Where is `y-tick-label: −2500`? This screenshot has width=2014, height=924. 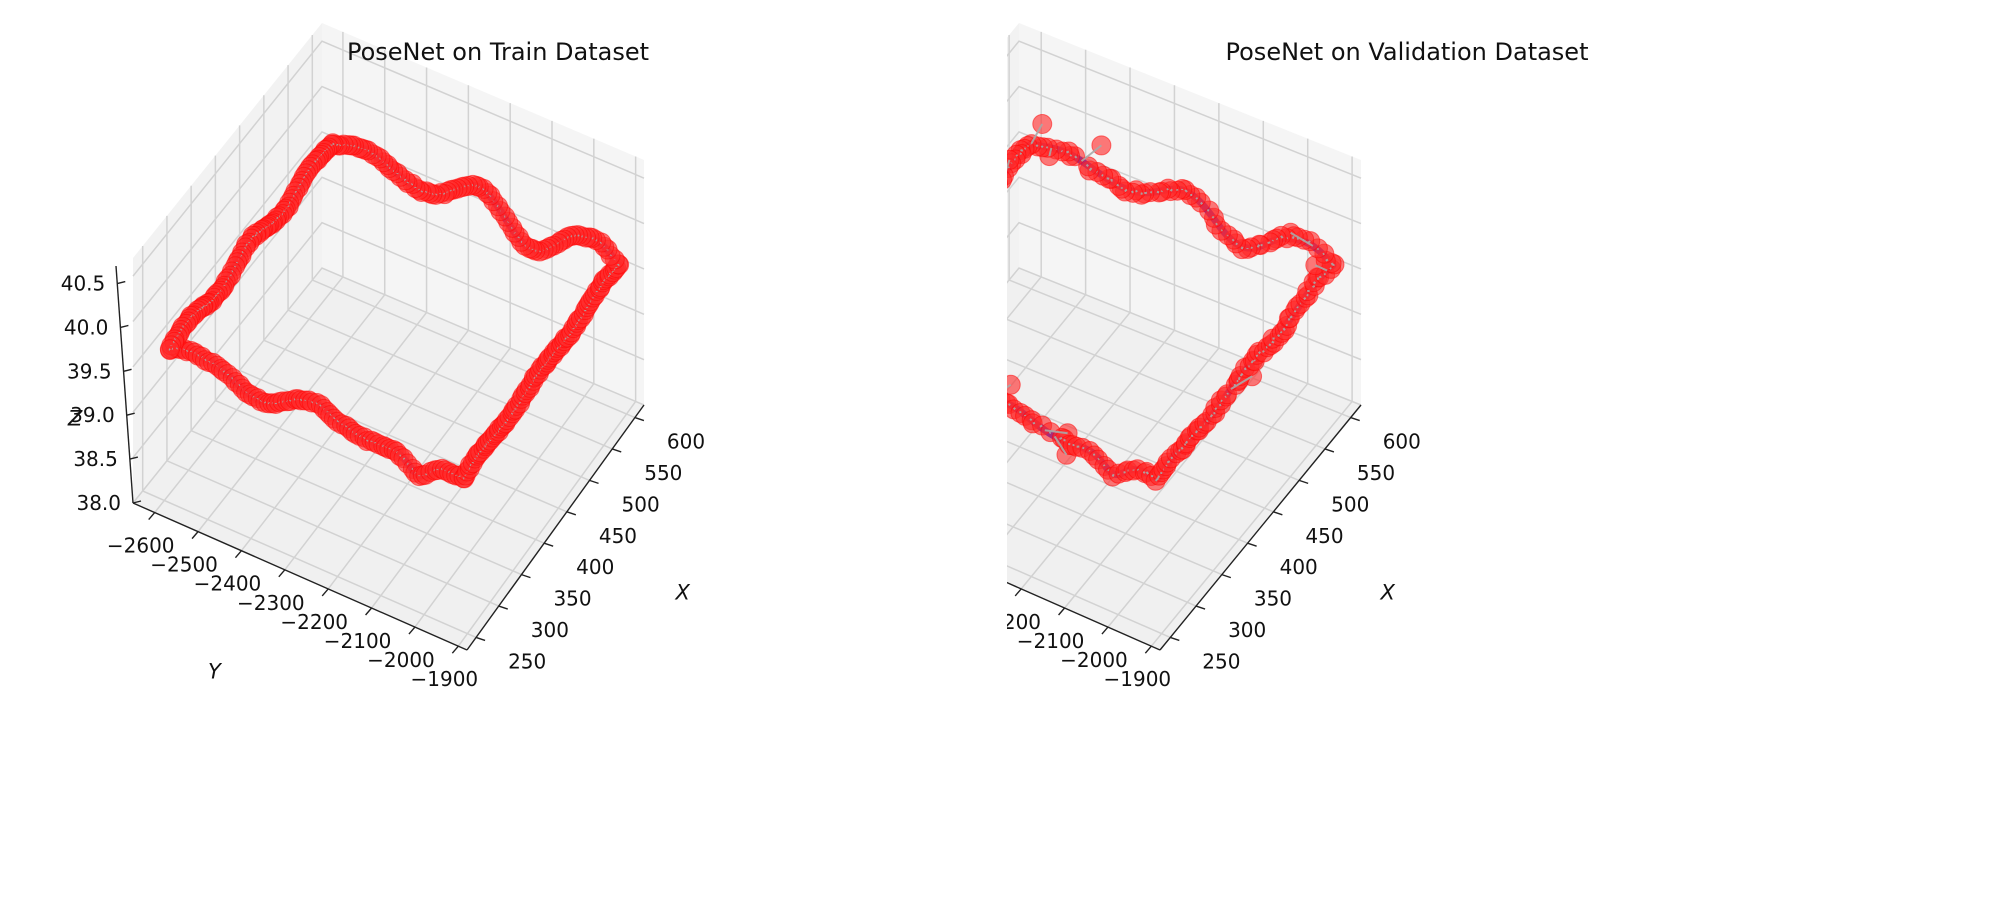
y-tick-label: −2500 is located at coordinates (184, 565).